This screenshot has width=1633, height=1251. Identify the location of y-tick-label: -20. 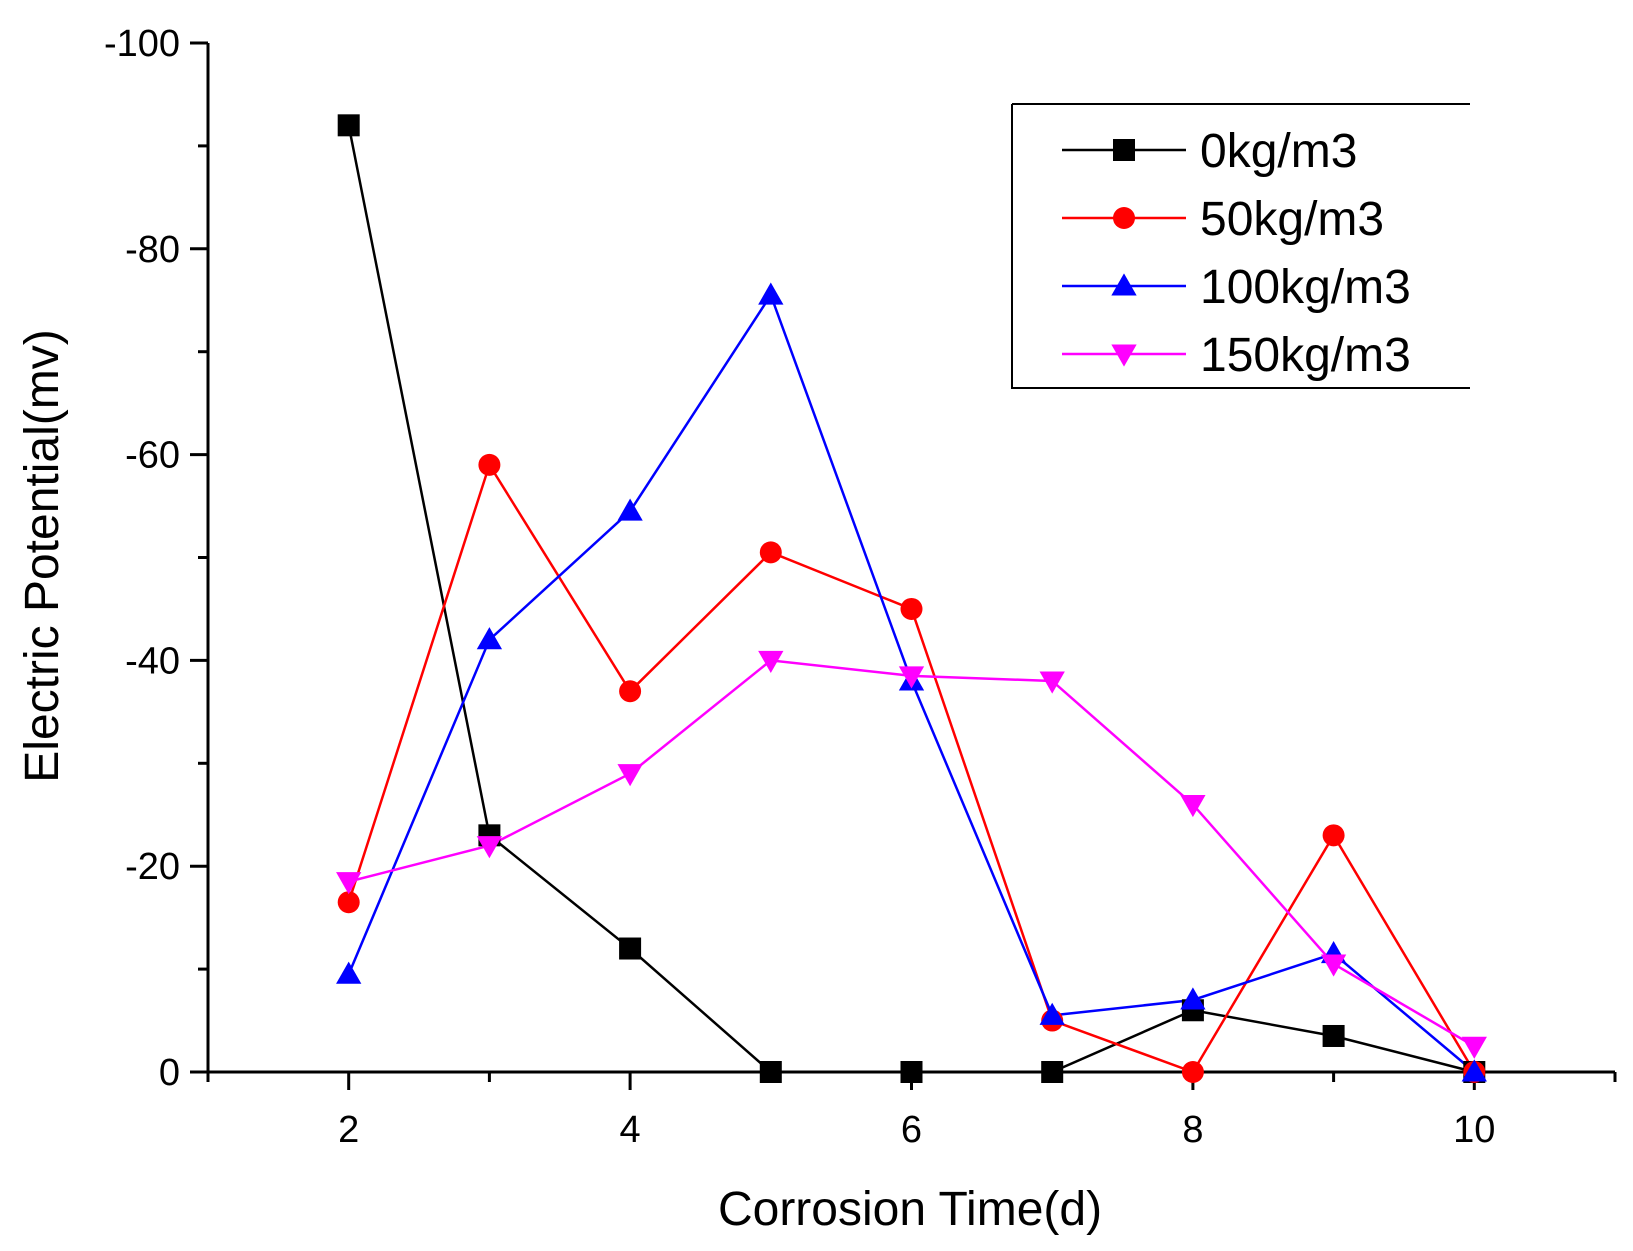
(152, 867).